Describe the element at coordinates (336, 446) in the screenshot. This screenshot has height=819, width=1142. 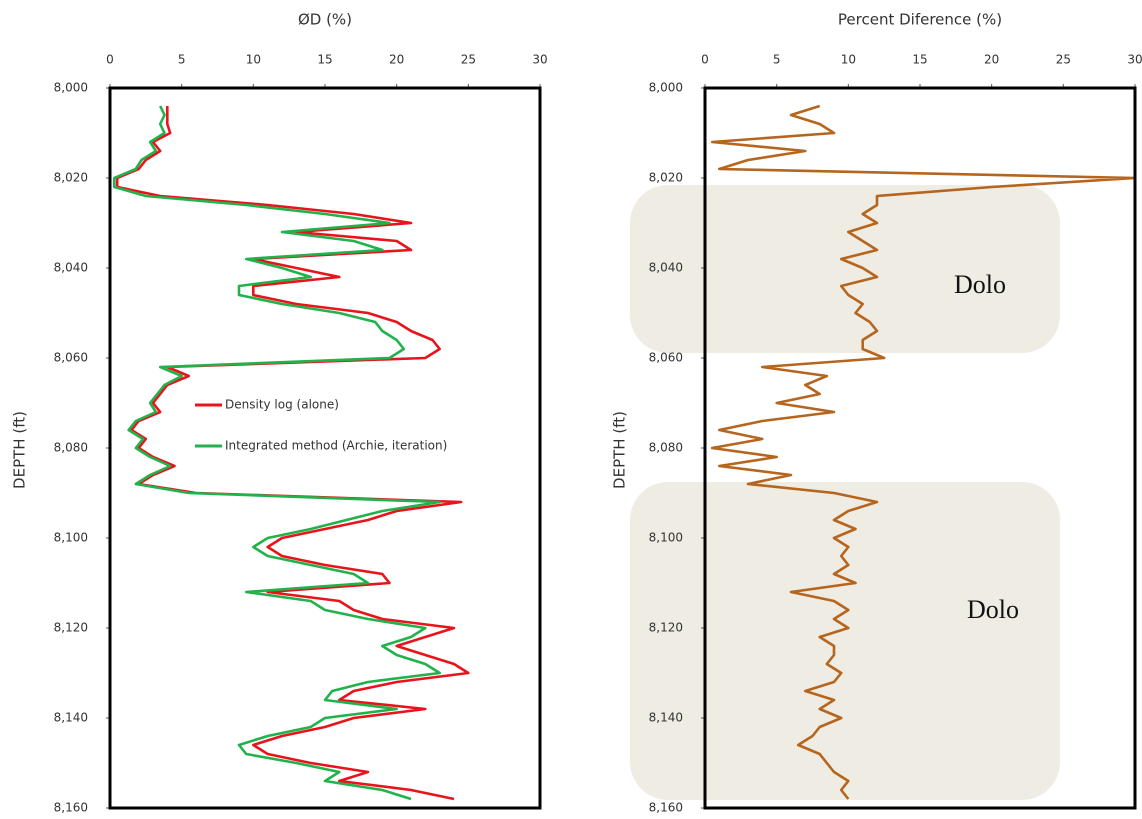
I see `legend-label: Integrated method (Archie, iteration)` at that location.